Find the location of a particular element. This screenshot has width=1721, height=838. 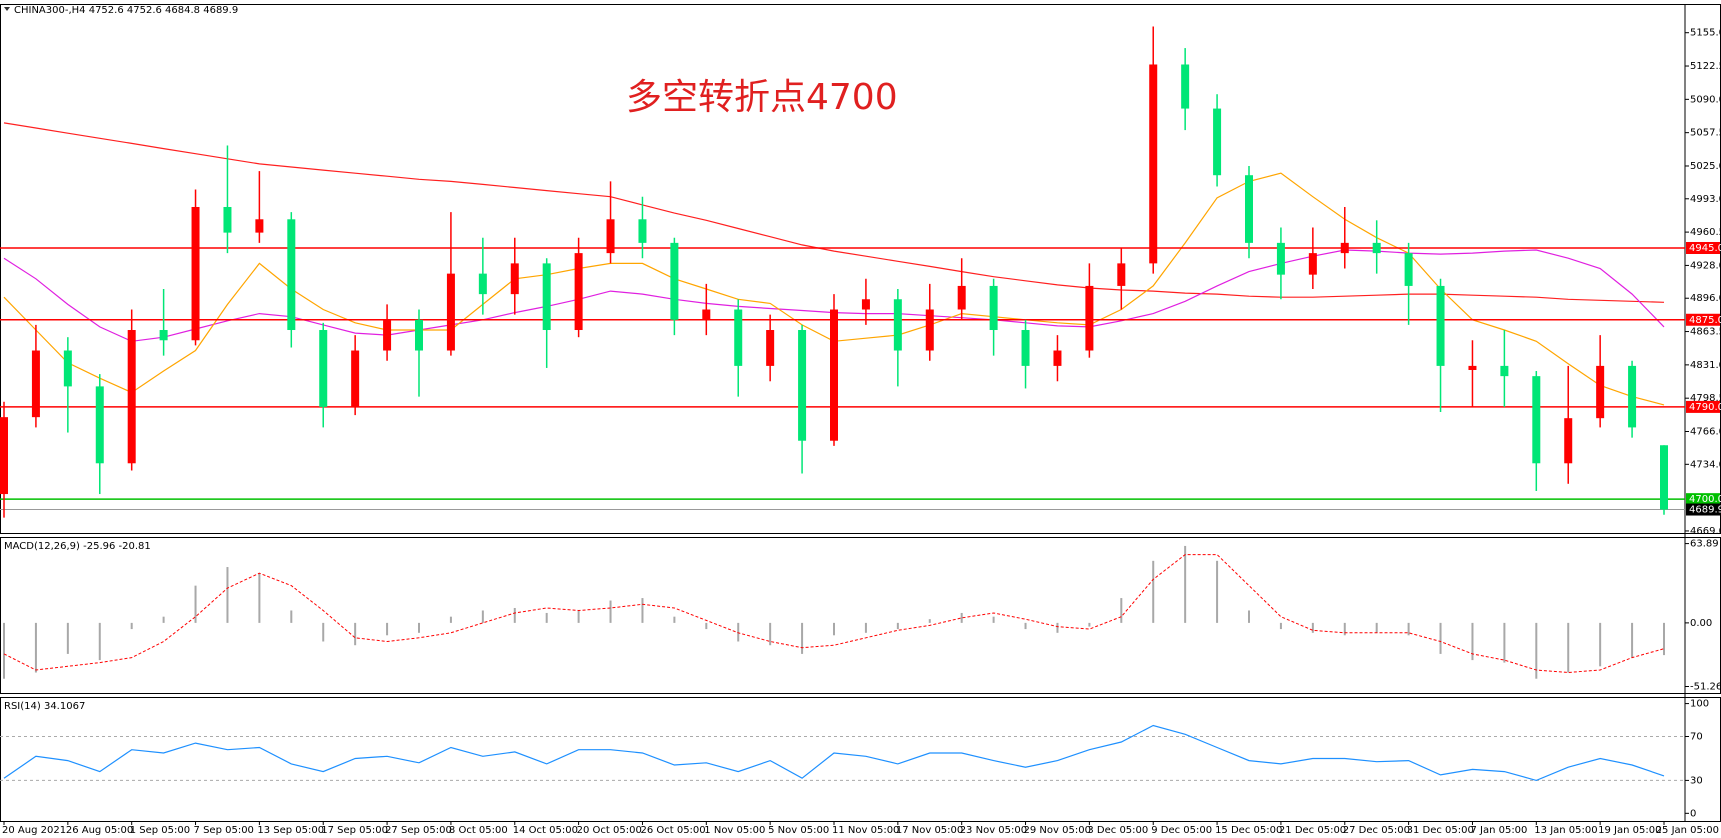

level-label: 4689.9 is located at coordinates (1705, 510).